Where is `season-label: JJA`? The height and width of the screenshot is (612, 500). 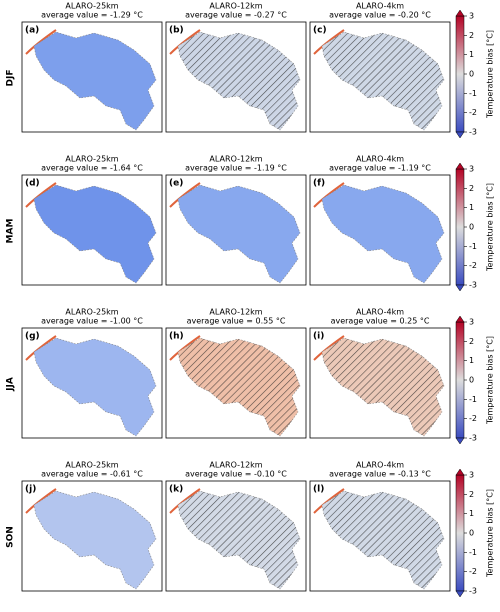
season-label: JJA is located at coordinates (11, 384).